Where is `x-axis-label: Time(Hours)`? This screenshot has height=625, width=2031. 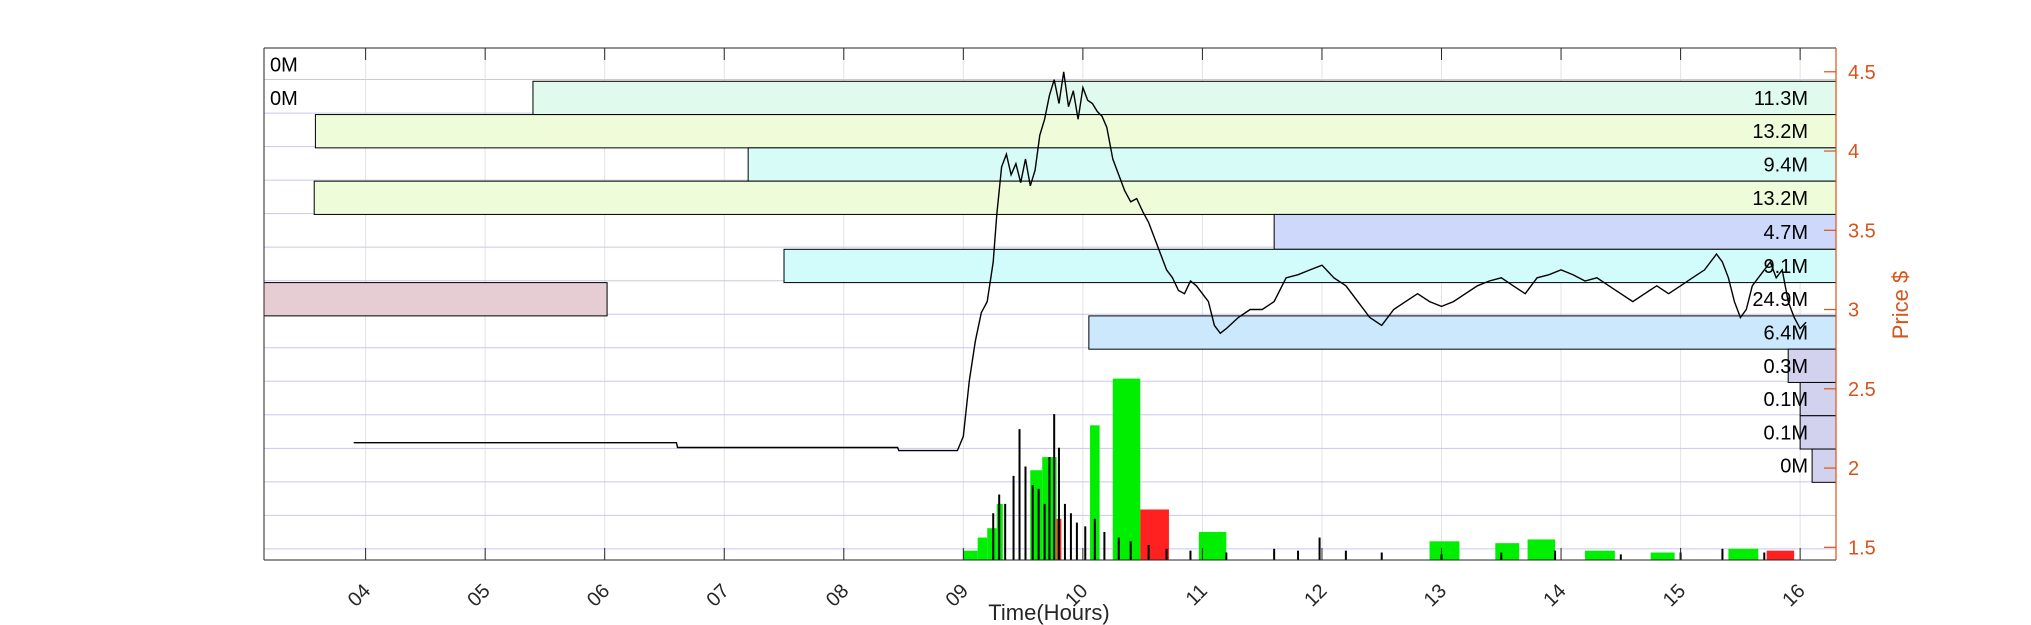 x-axis-label: Time(Hours) is located at coordinates (1048, 612).